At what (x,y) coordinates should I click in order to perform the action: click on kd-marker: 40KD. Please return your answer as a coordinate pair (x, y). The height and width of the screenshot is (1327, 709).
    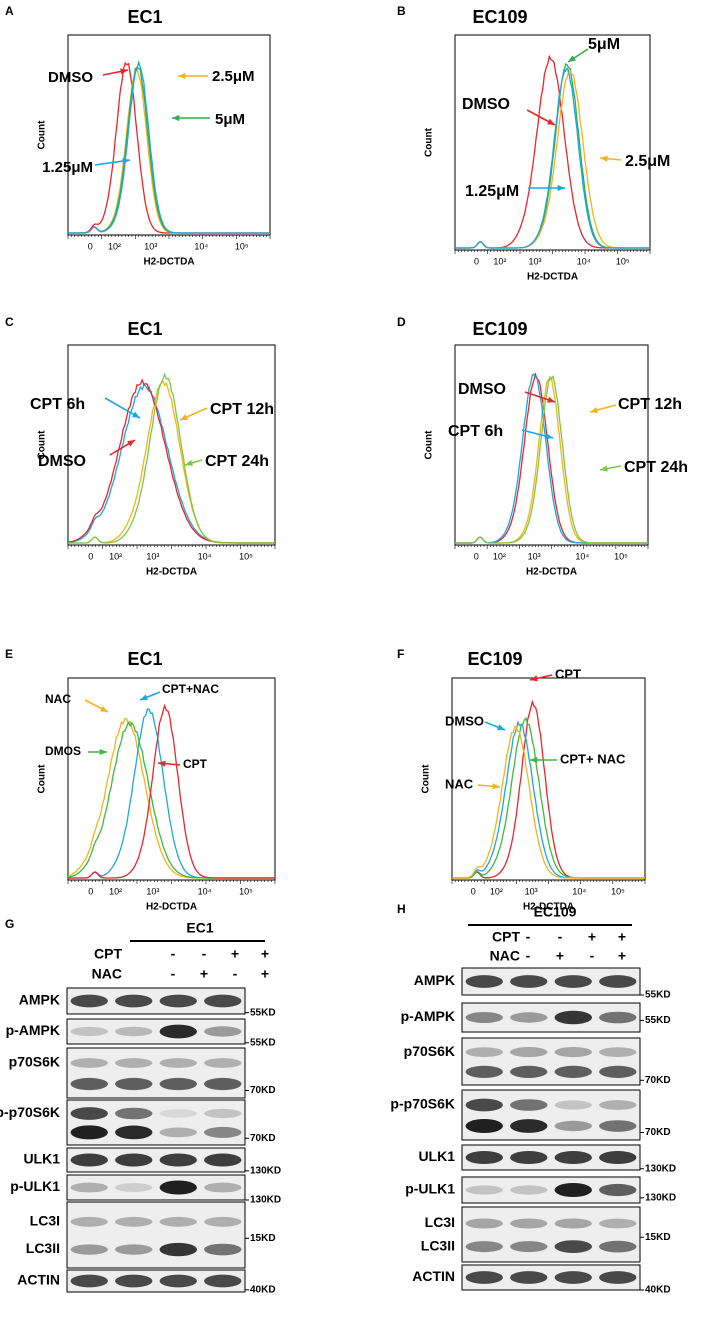
    Looking at the image, I should click on (658, 1290).